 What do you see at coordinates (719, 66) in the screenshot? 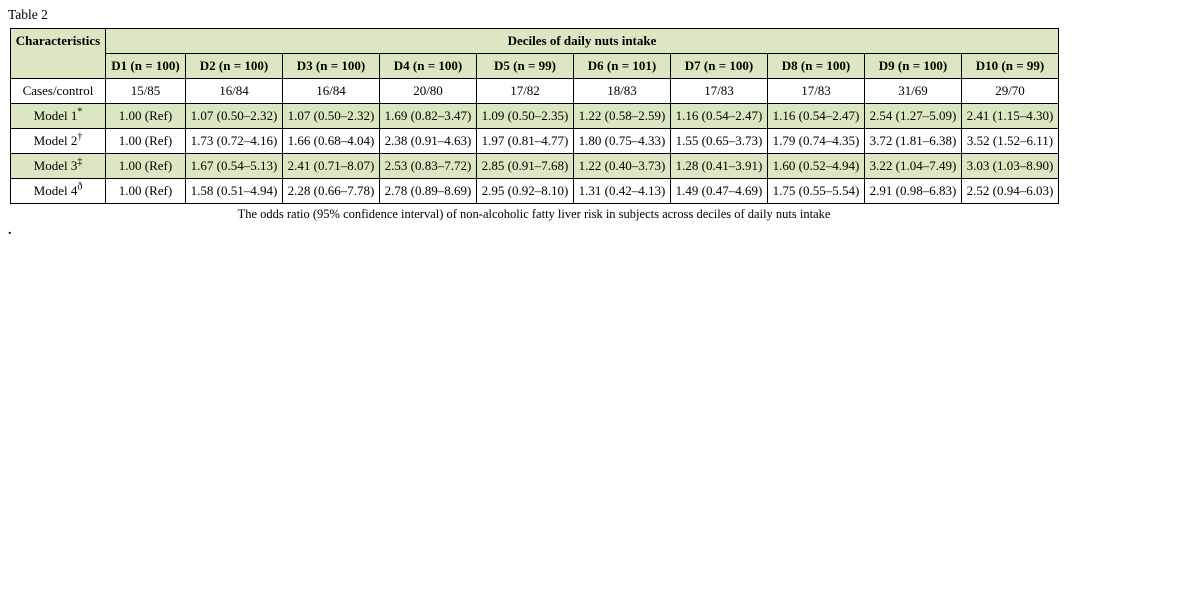
I see `column-header-d7: D7 (n = 100)` at bounding box center [719, 66].